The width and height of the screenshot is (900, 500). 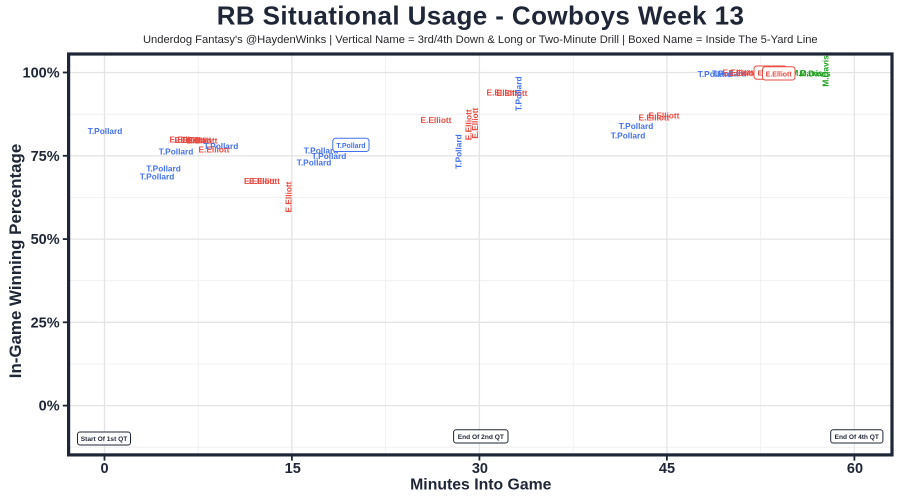 What do you see at coordinates (104, 439) in the screenshot?
I see `svg-text: Start Of 1st QT` at bounding box center [104, 439].